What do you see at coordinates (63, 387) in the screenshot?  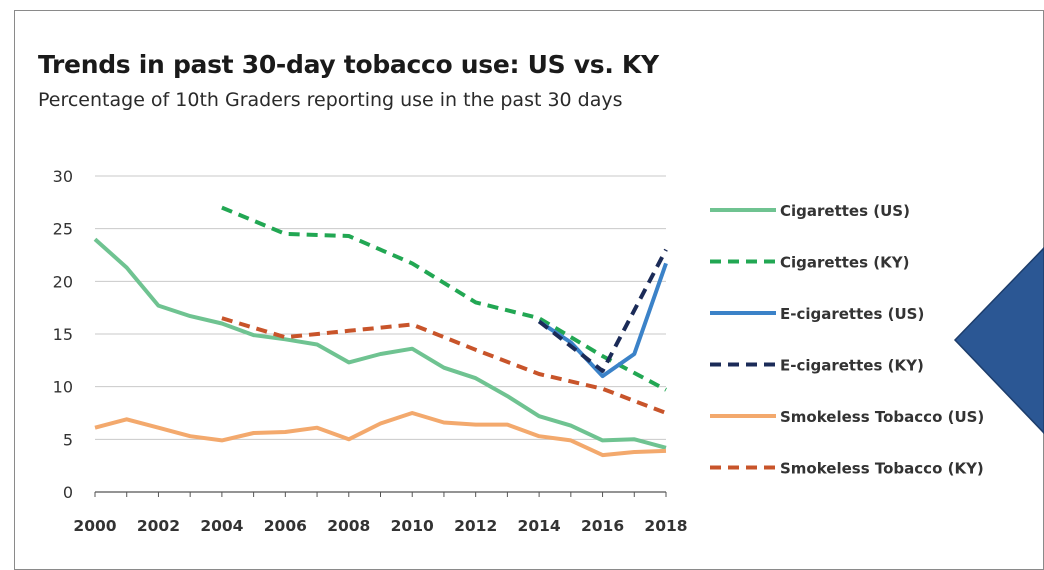 I see `y-tick-label: 10` at bounding box center [63, 387].